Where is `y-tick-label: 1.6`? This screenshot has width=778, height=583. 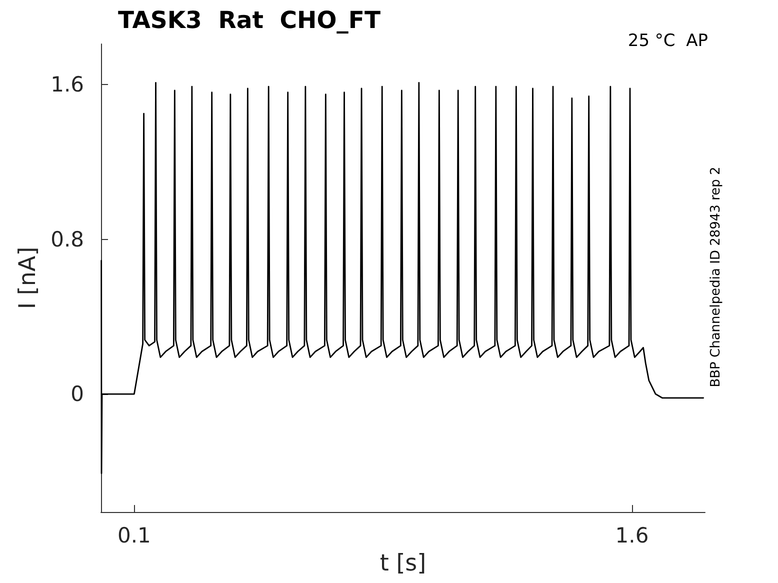
y-tick-label: 1.6 is located at coordinates (67, 84).